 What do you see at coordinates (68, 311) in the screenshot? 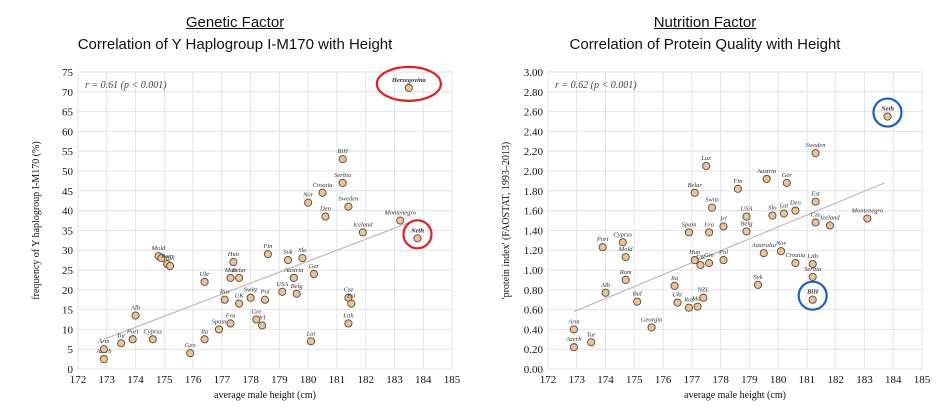
I see `y-tick-label: 15` at bounding box center [68, 311].